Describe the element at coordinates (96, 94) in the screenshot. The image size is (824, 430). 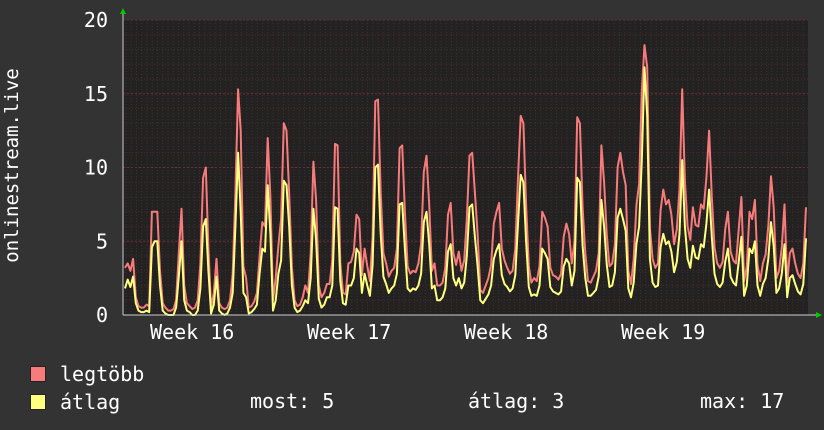
I see `y-tick-label: 15` at that location.